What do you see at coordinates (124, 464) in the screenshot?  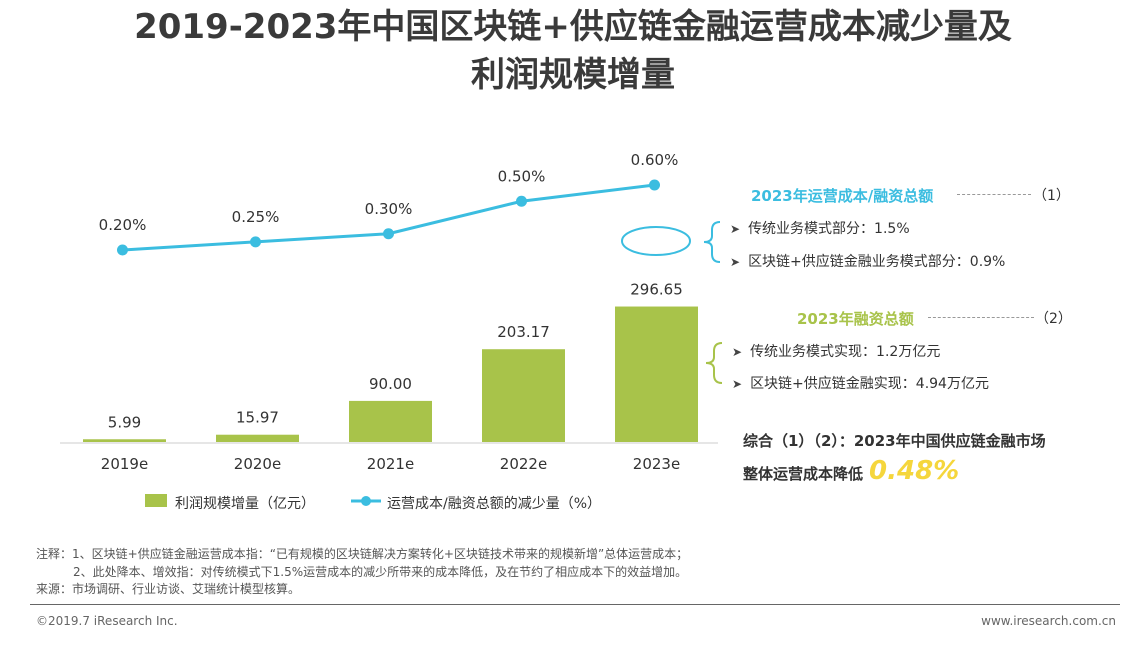 I see `x-tick-2019e: 2019e` at bounding box center [124, 464].